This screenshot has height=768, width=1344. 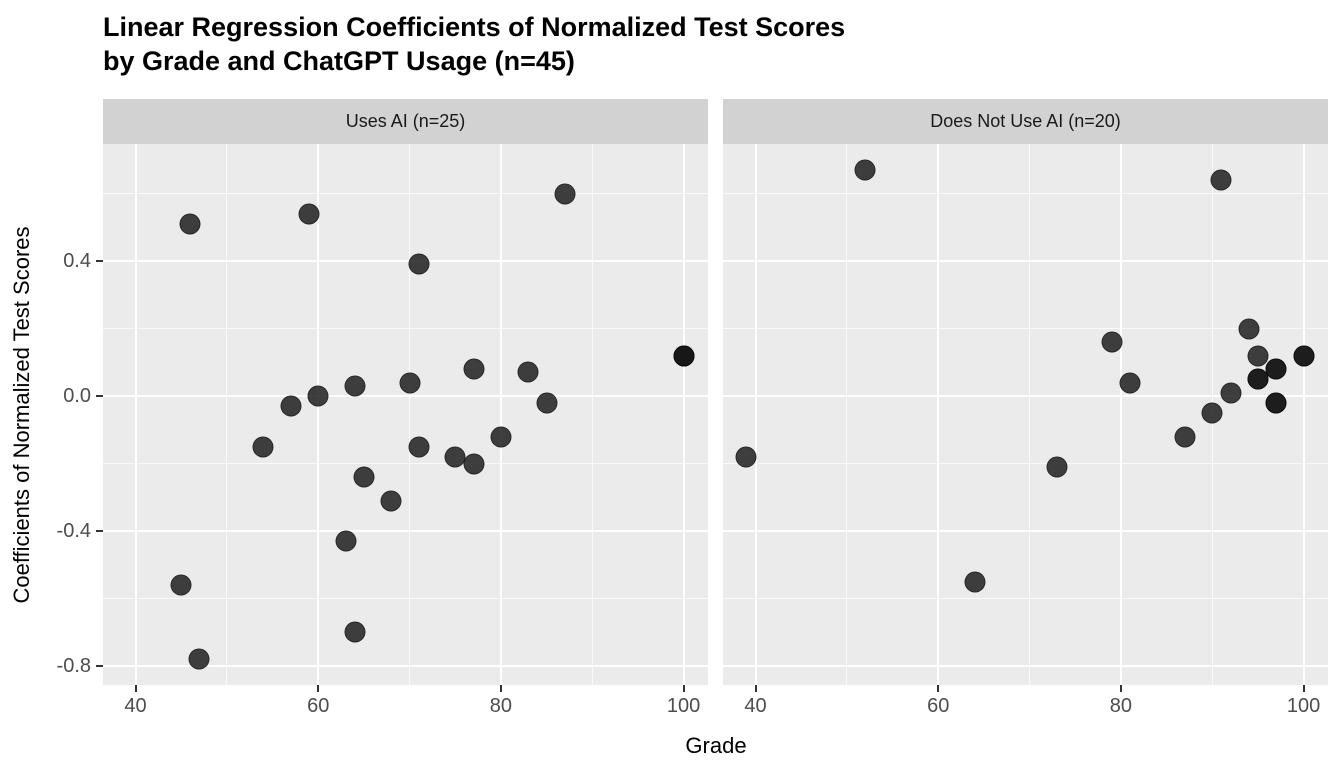 I want to click on facet-strip-label: Does Not Use AI (n=20), so click(x=1025, y=121).